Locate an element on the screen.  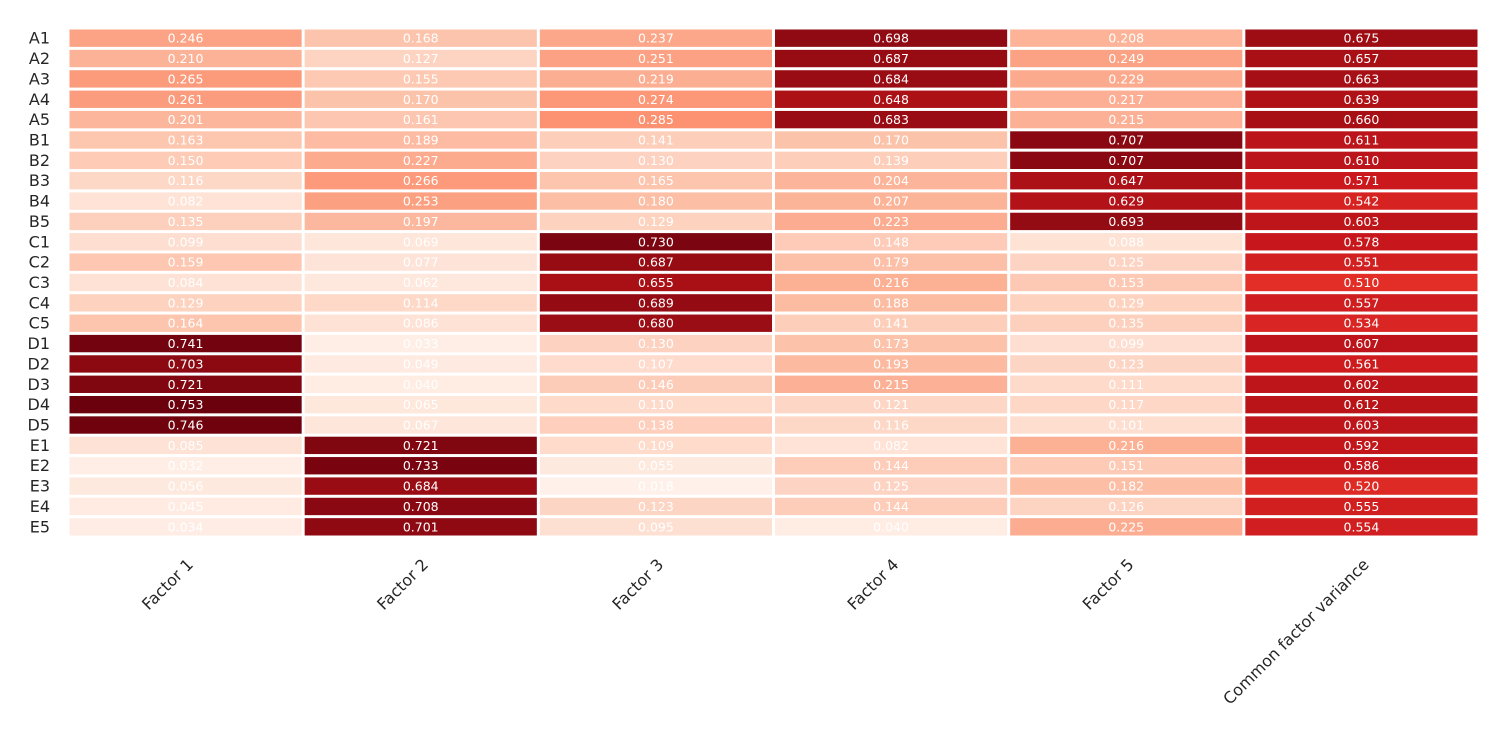
cell-value-label: 0.099 is located at coordinates (186, 241).